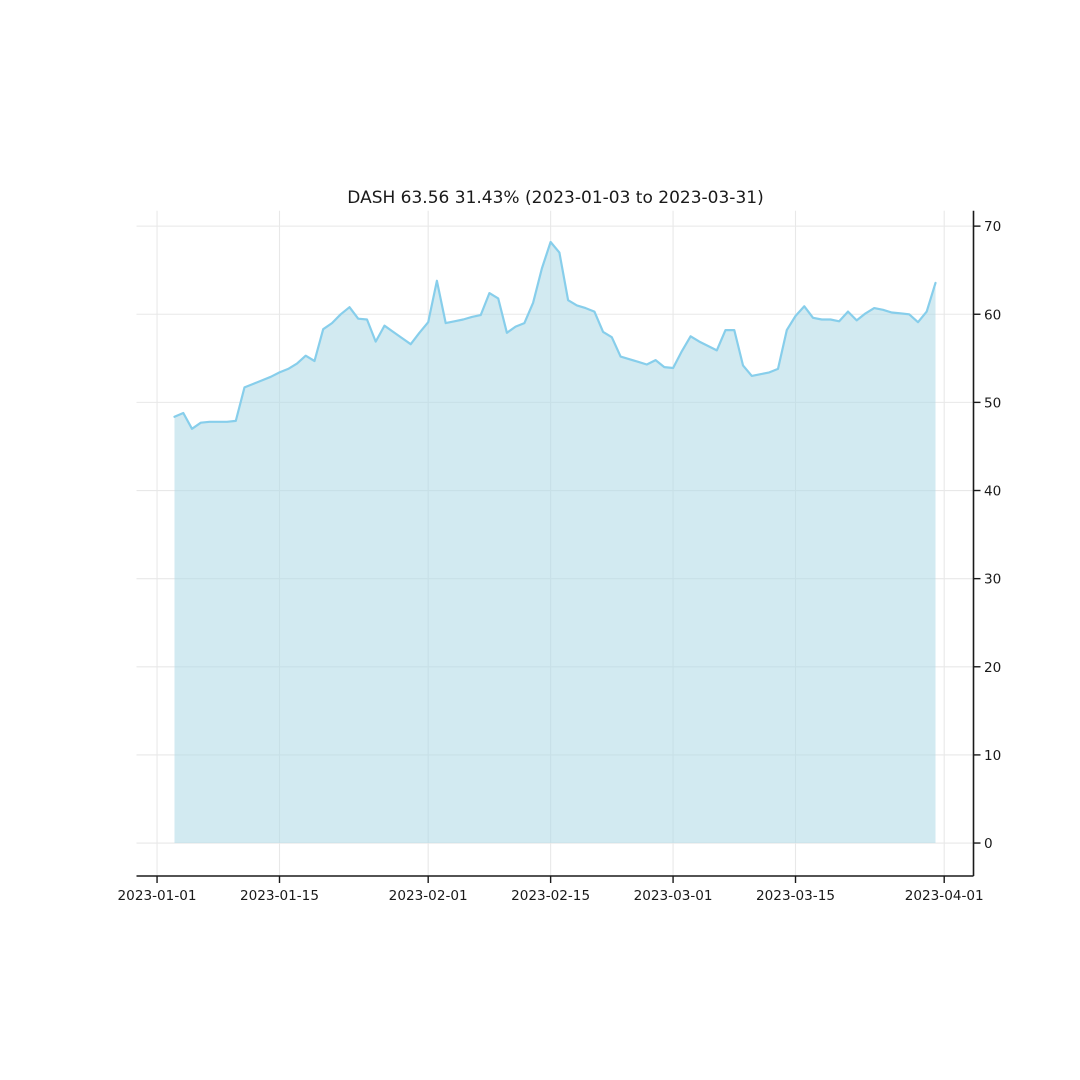  What do you see at coordinates (795, 896) in the screenshot?
I see `x-tick-label: 2023-03-15` at bounding box center [795, 896].